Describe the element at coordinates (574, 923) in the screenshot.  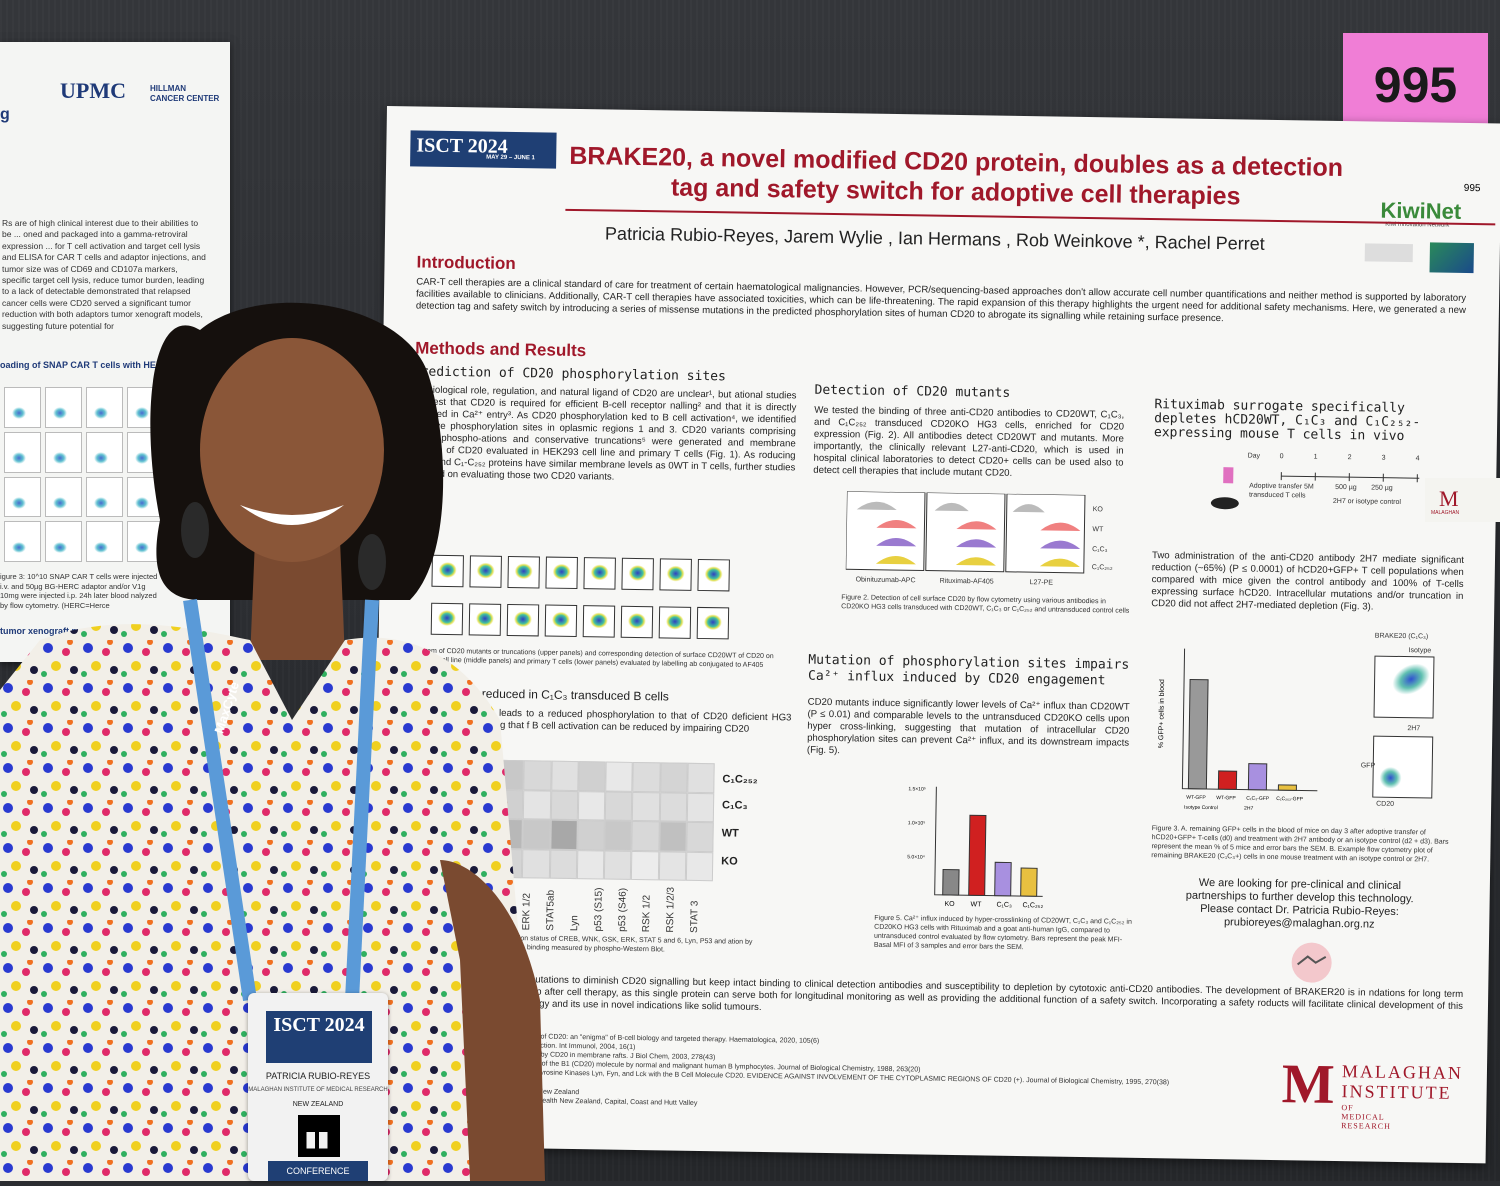
I see `heatmap-col-label: Lyn` at that location.